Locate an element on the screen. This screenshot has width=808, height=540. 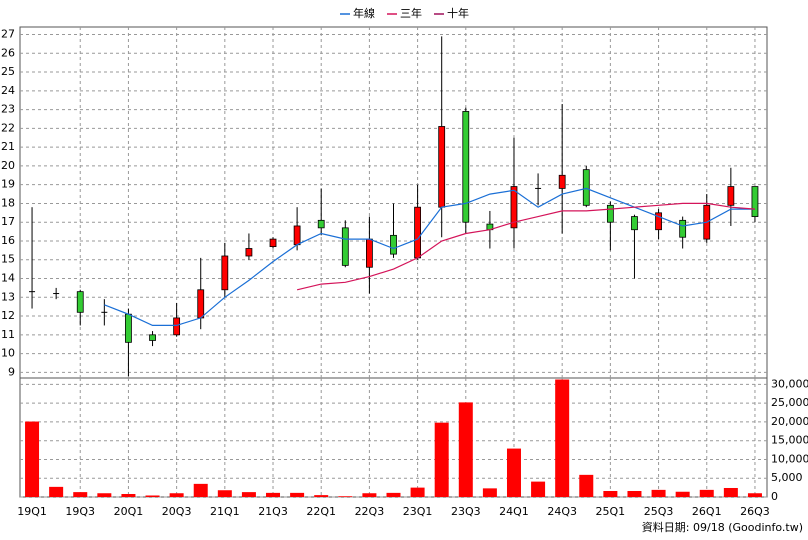
legend-label: 三年 is located at coordinates (411, 13).